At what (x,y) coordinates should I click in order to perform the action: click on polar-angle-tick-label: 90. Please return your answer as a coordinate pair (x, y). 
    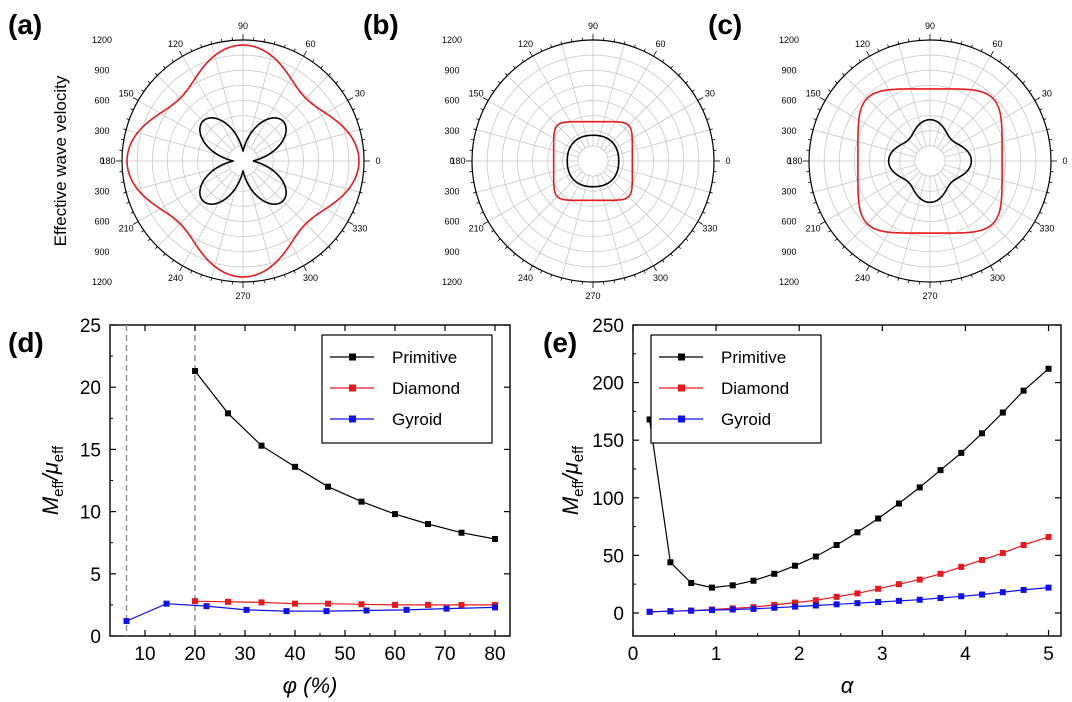
    Looking at the image, I should click on (593, 26).